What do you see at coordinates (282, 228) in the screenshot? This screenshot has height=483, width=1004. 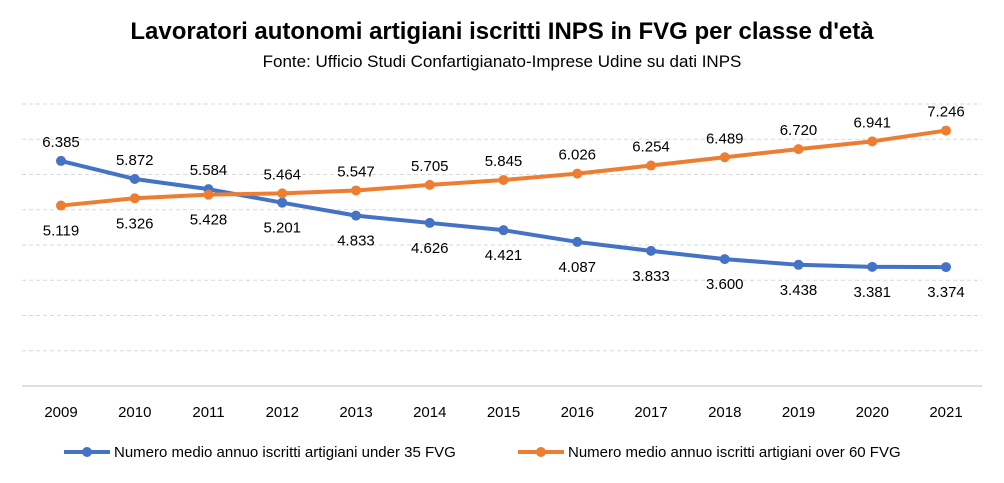 I see `data-label: 5.201` at bounding box center [282, 228].